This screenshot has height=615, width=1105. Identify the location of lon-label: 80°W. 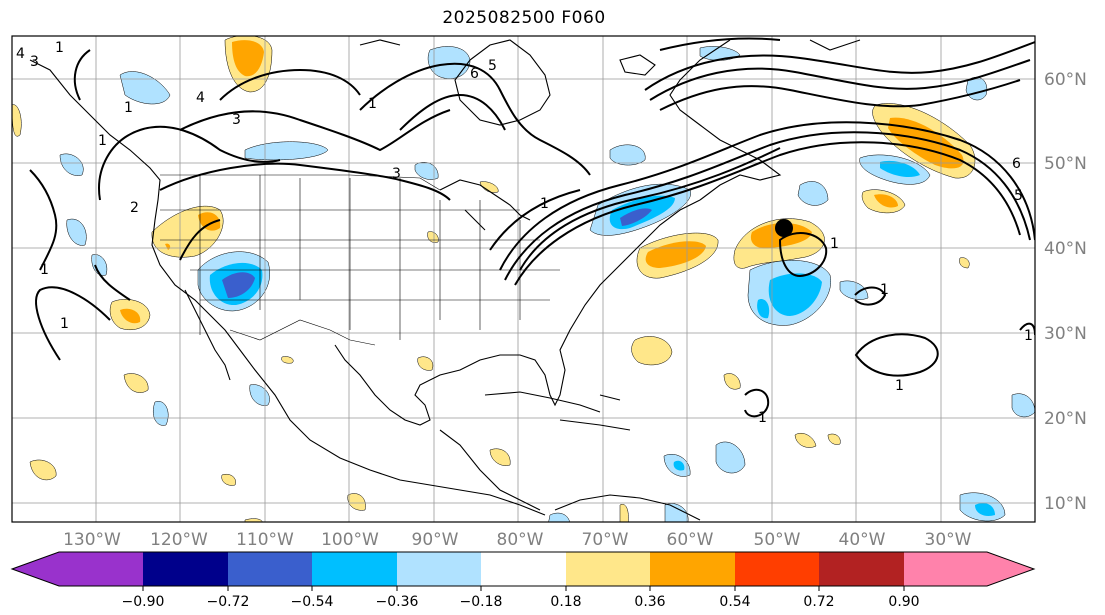
(520, 540).